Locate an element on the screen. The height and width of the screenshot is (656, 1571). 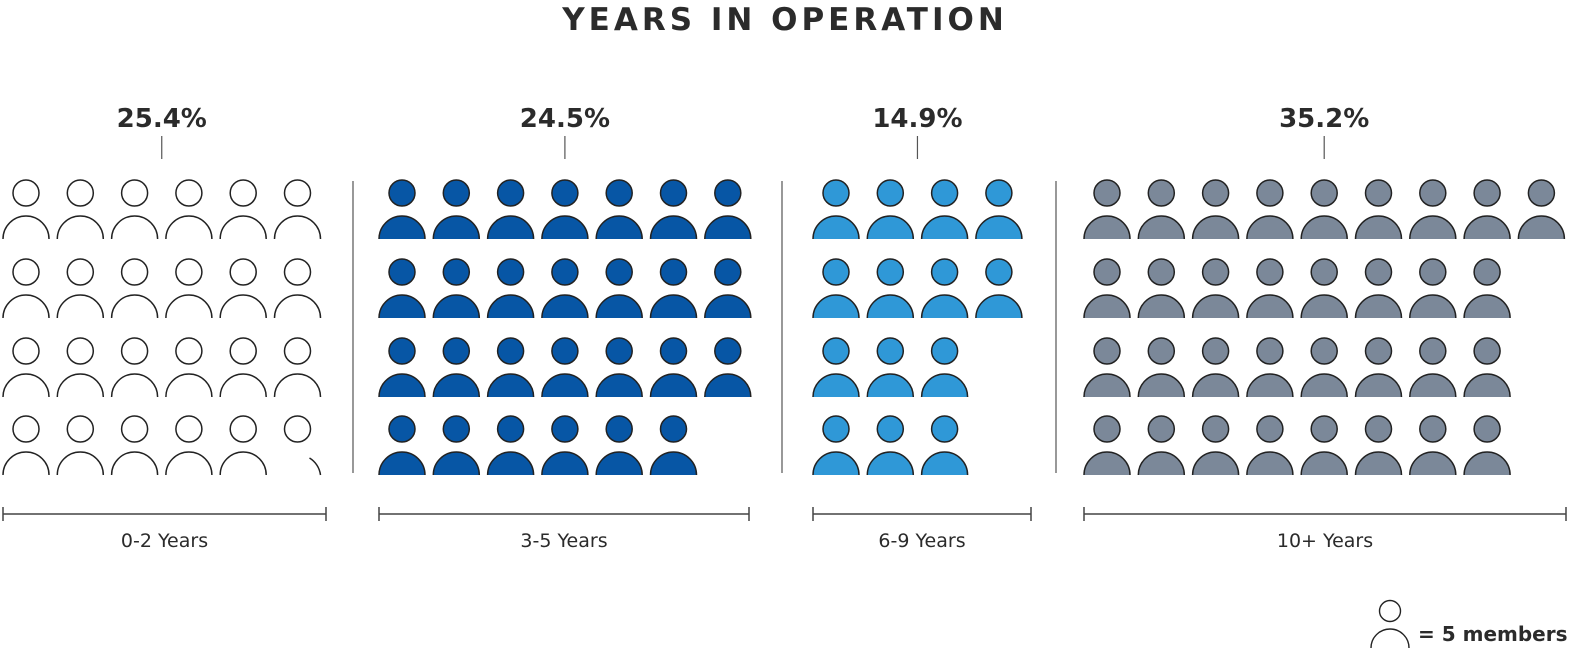
category-label: 10+ Years is located at coordinates (1325, 541).